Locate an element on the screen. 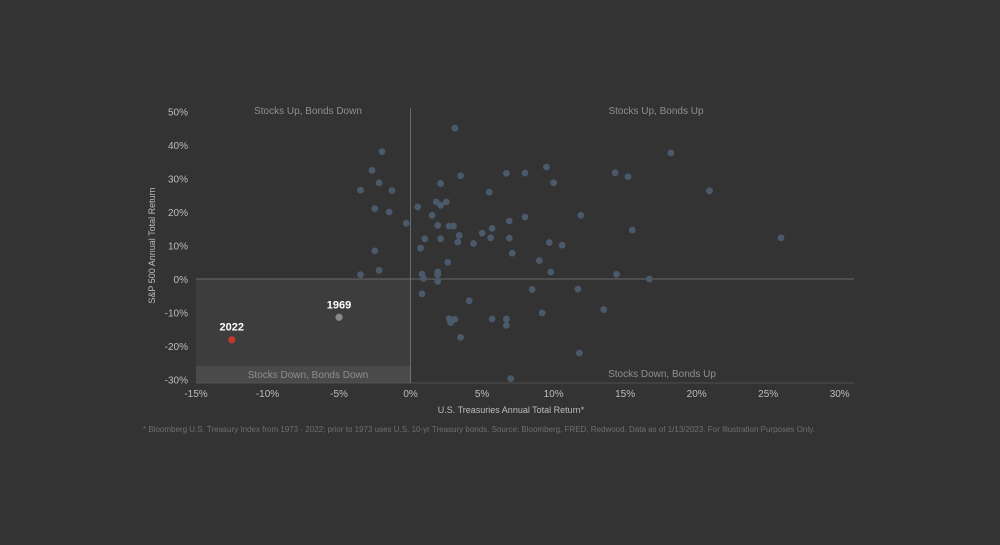 The width and height of the screenshot is (1000, 545). x-tick-label: -5% is located at coordinates (339, 394).